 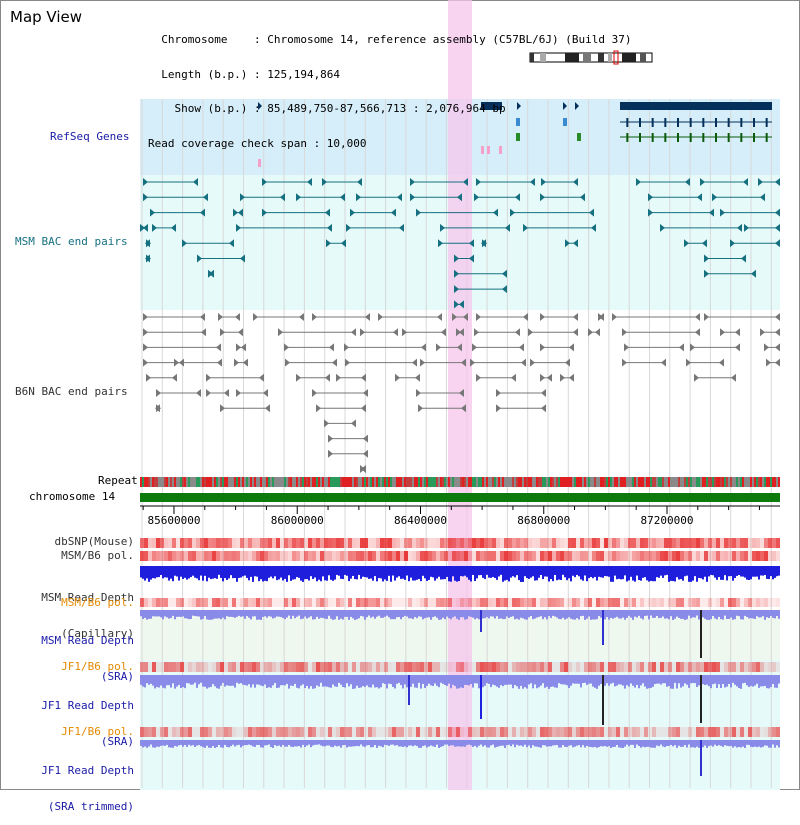 I want to click on track-label-msm-b6-pol-1: MSM/B6 pol., so click(x=97, y=555).